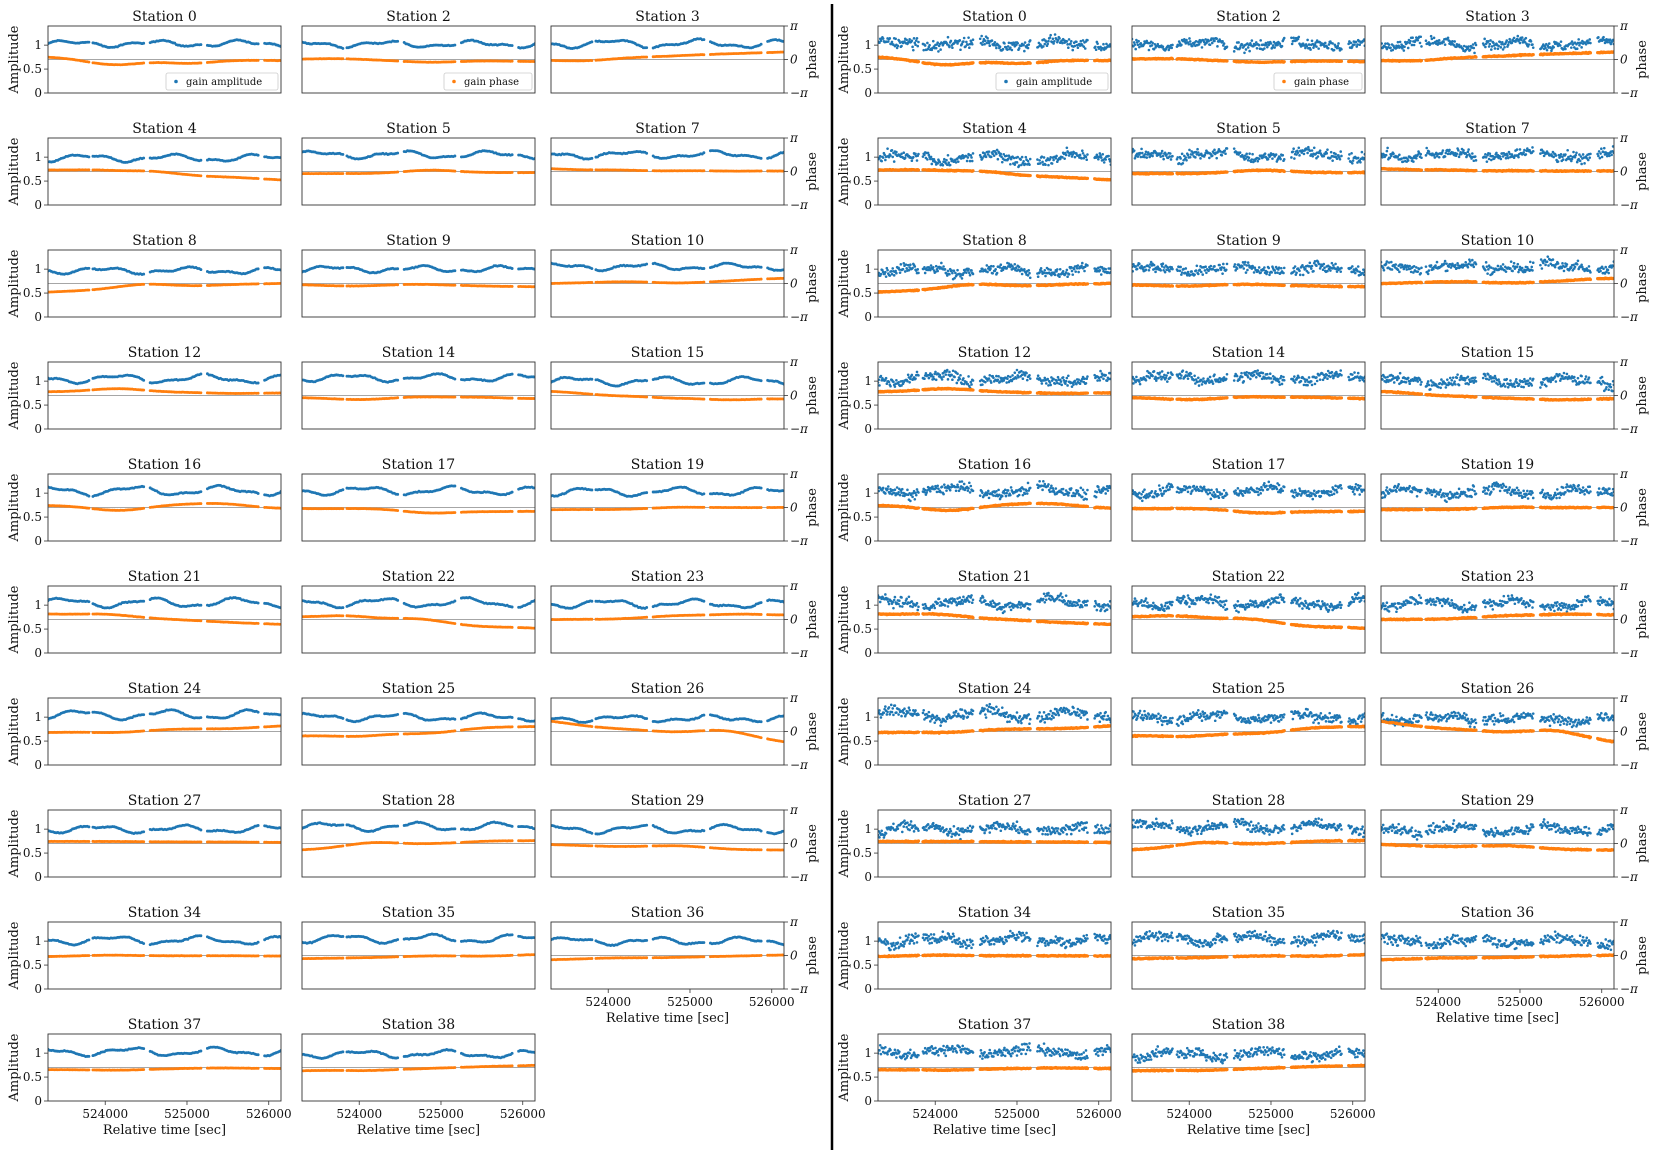  What do you see at coordinates (164, 129) in the screenshot?
I see `subplot-title: Station 4` at bounding box center [164, 129].